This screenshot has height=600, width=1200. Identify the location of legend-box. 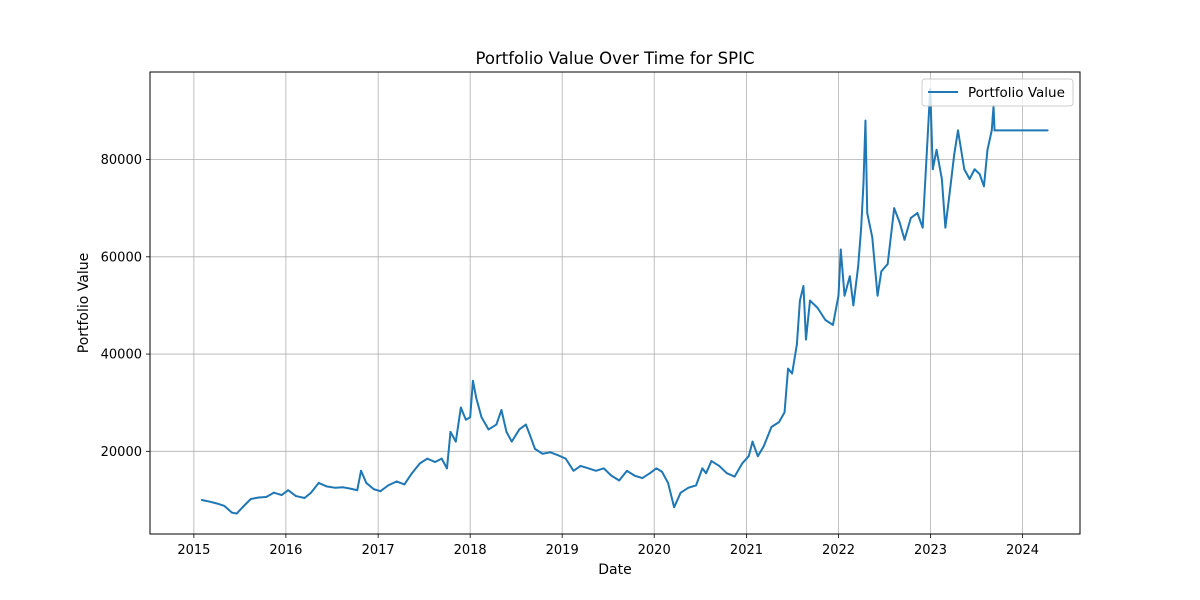
(997, 92).